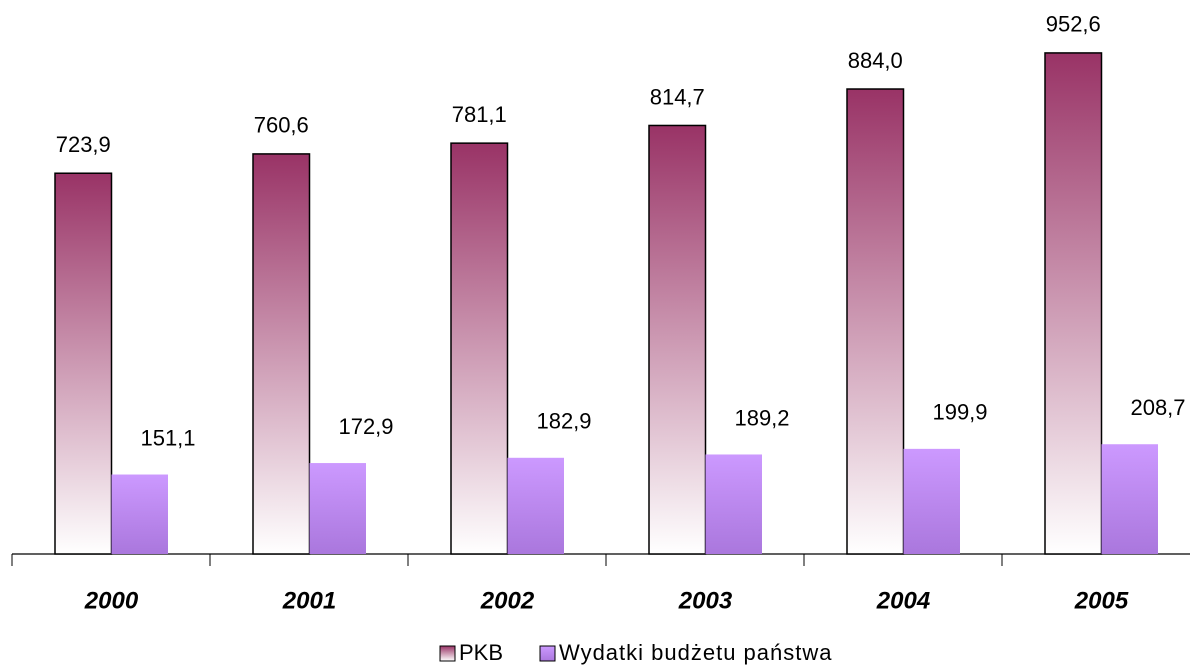 The width and height of the screenshot is (1190, 668). What do you see at coordinates (481, 652) in the screenshot?
I see `legend-label: PKB` at bounding box center [481, 652].